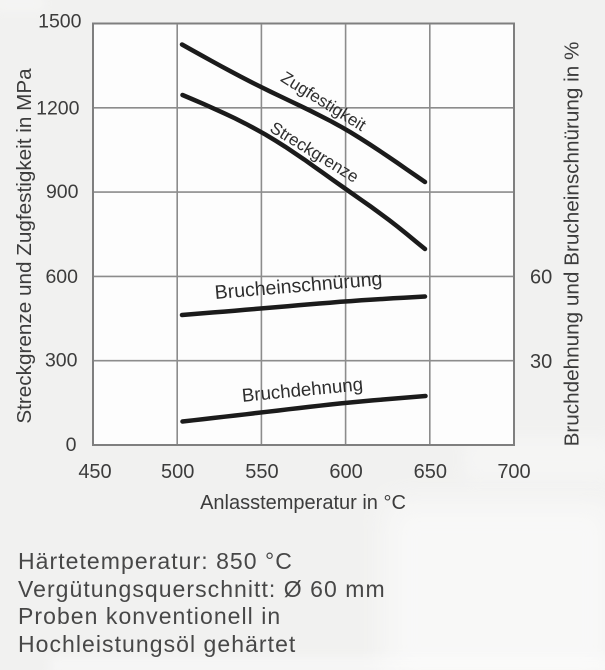 The image size is (605, 670). What do you see at coordinates (60, 22) in the screenshot?
I see `svg-text: 1500` at bounding box center [60, 22].